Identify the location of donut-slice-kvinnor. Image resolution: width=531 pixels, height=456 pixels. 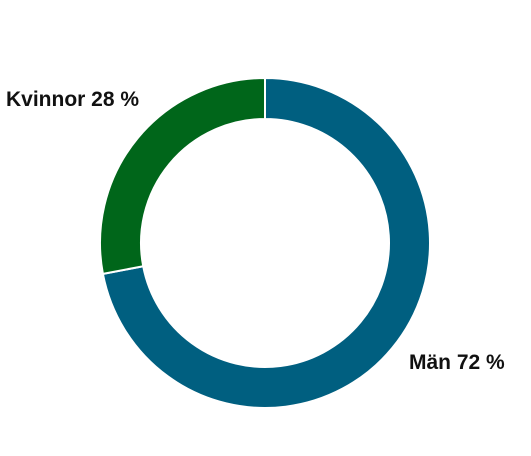
(182, 176).